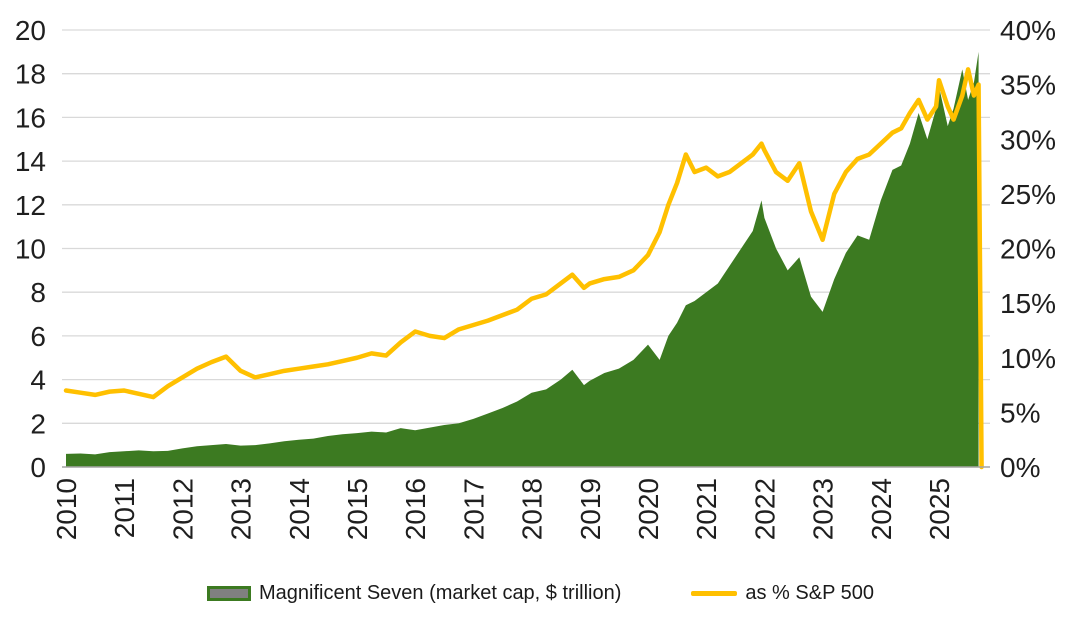  Describe the element at coordinates (30, 30) in the screenshot. I see `svg-text: 20` at that location.